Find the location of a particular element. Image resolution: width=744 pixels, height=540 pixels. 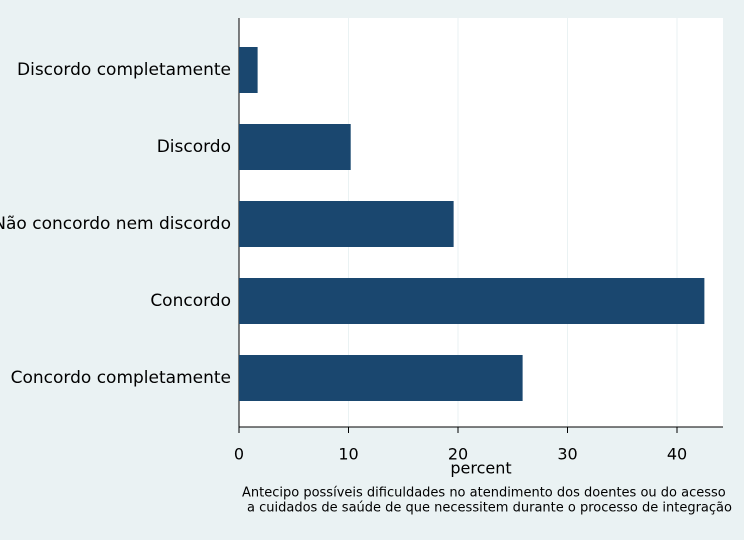

y-tick-label: Concordo completamente is located at coordinates (121, 378).